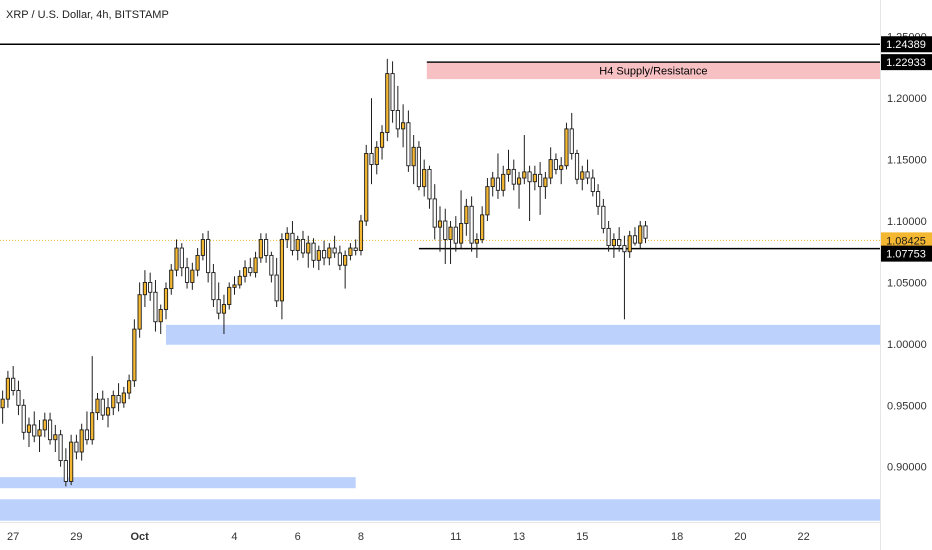 This screenshot has height=550, width=932. What do you see at coordinates (234, 537) in the screenshot?
I see `x-tick-label: 4` at bounding box center [234, 537].